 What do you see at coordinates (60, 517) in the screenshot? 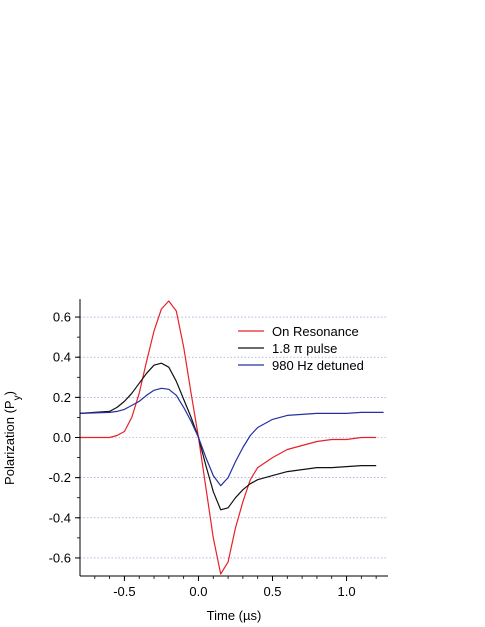
I see `y-tick-label: -0.4` at bounding box center [60, 517].